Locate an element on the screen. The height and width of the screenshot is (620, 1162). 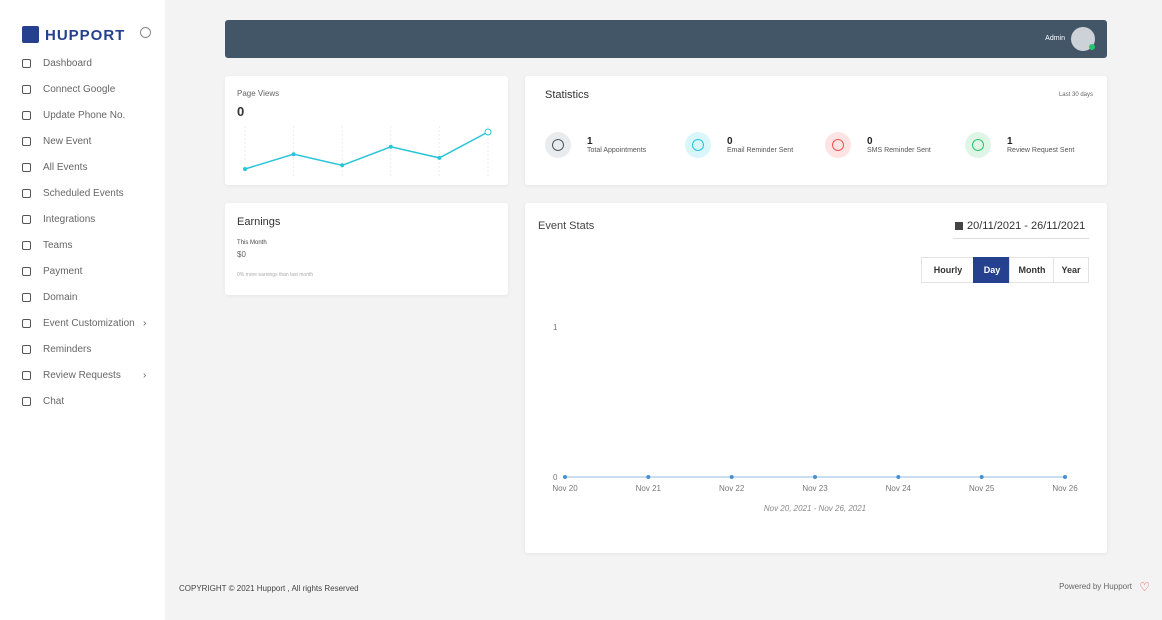
menu-item: Review Requests is located at coordinates (71, 375).